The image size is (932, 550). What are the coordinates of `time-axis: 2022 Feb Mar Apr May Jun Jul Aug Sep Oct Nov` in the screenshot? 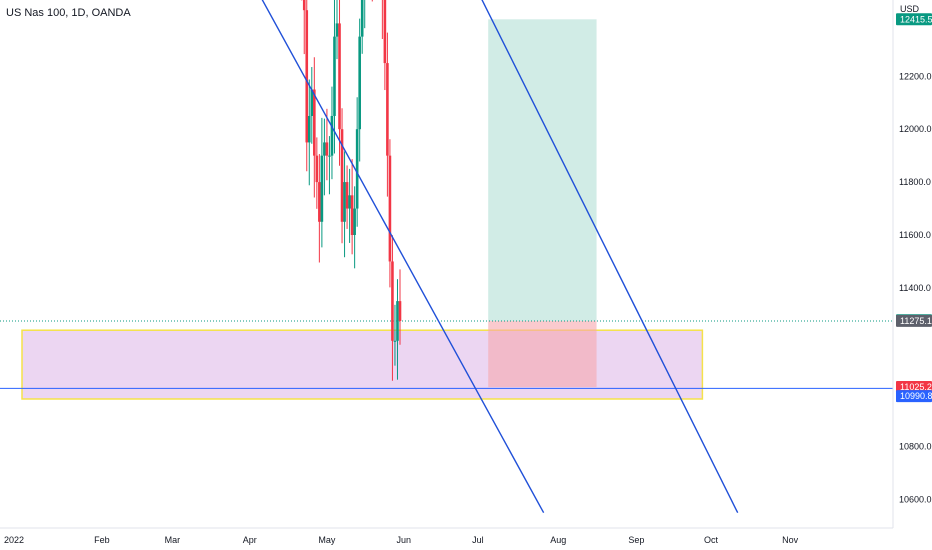 It's located at (401, 540).